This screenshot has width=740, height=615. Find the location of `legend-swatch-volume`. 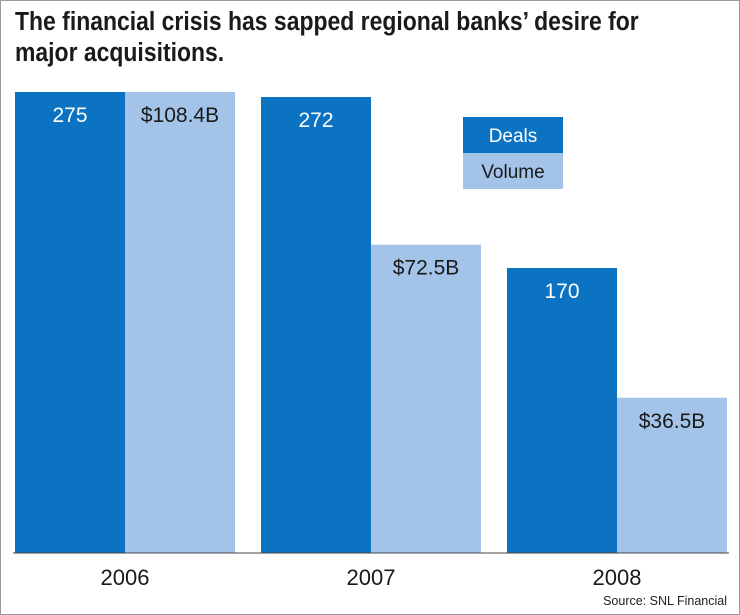

legend-swatch-volume is located at coordinates (513, 171).